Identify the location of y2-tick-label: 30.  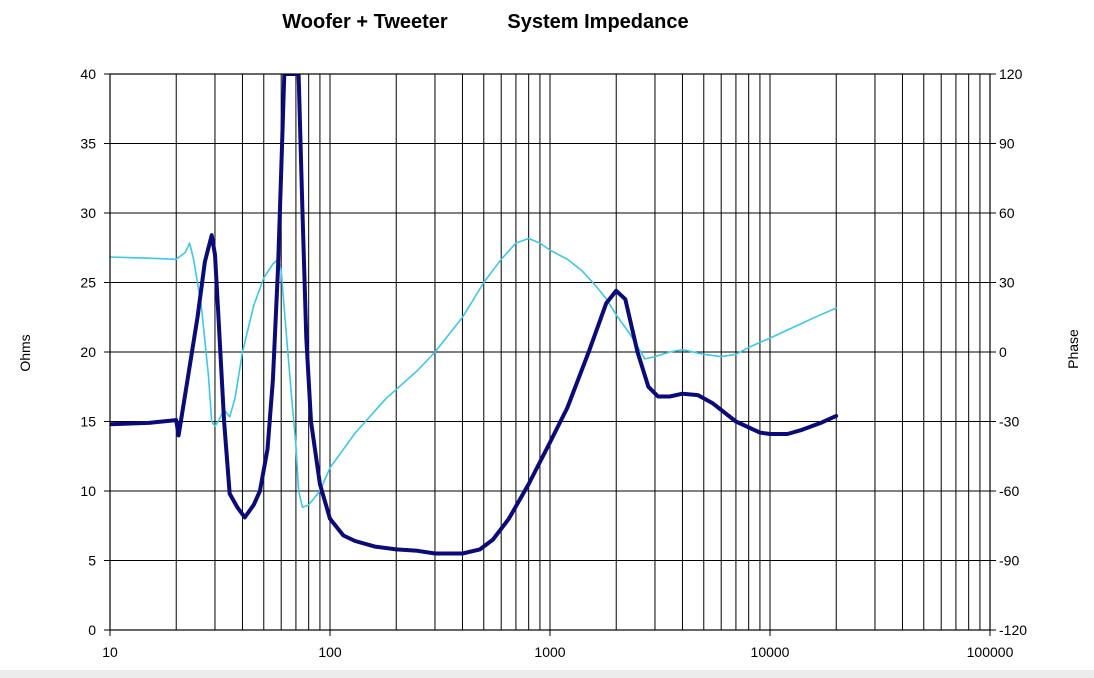
(1007, 283).